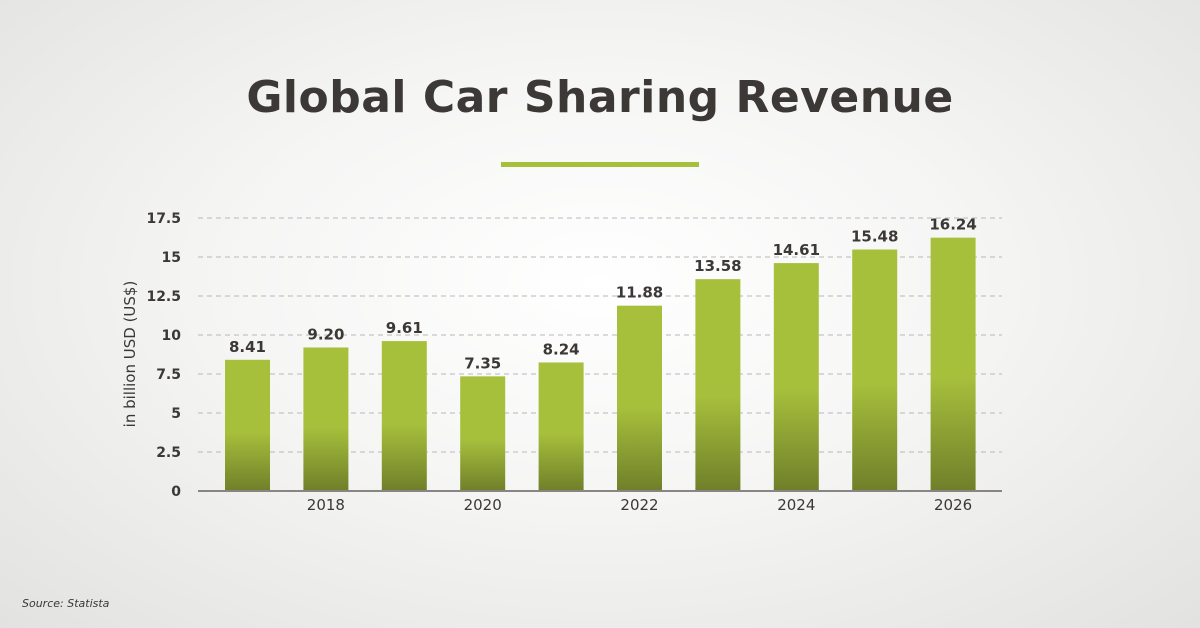 This screenshot has height=628, width=1200. I want to click on y-tick-label: 15, so click(171, 258).